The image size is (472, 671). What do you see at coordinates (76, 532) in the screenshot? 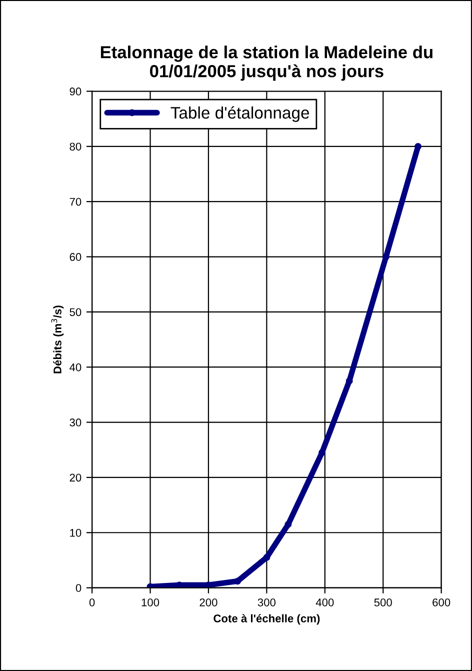
I see `y-tick-label: 10` at bounding box center [76, 532].